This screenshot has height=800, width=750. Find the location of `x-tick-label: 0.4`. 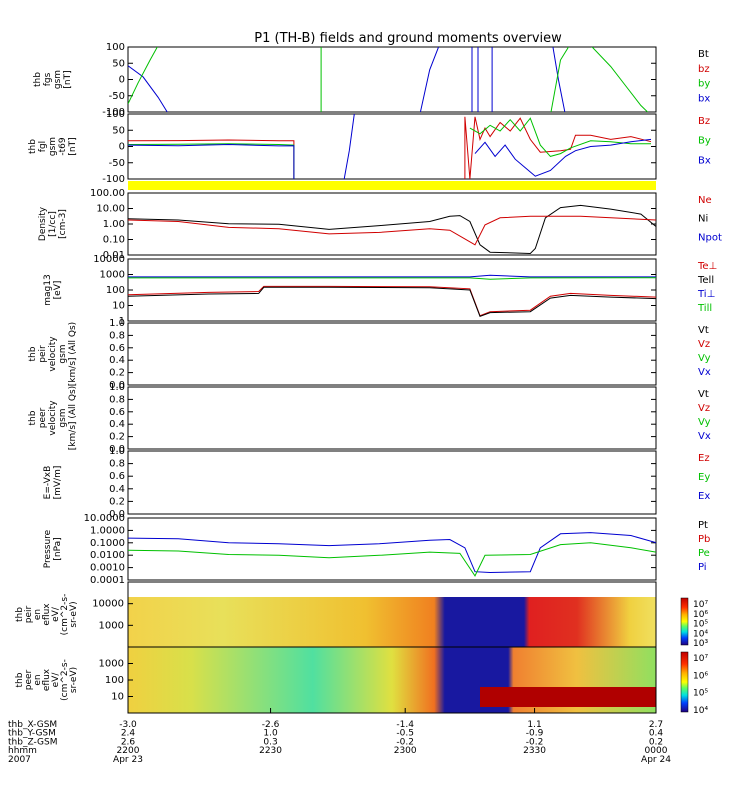

x-tick-label: 0.4 is located at coordinates (656, 734).